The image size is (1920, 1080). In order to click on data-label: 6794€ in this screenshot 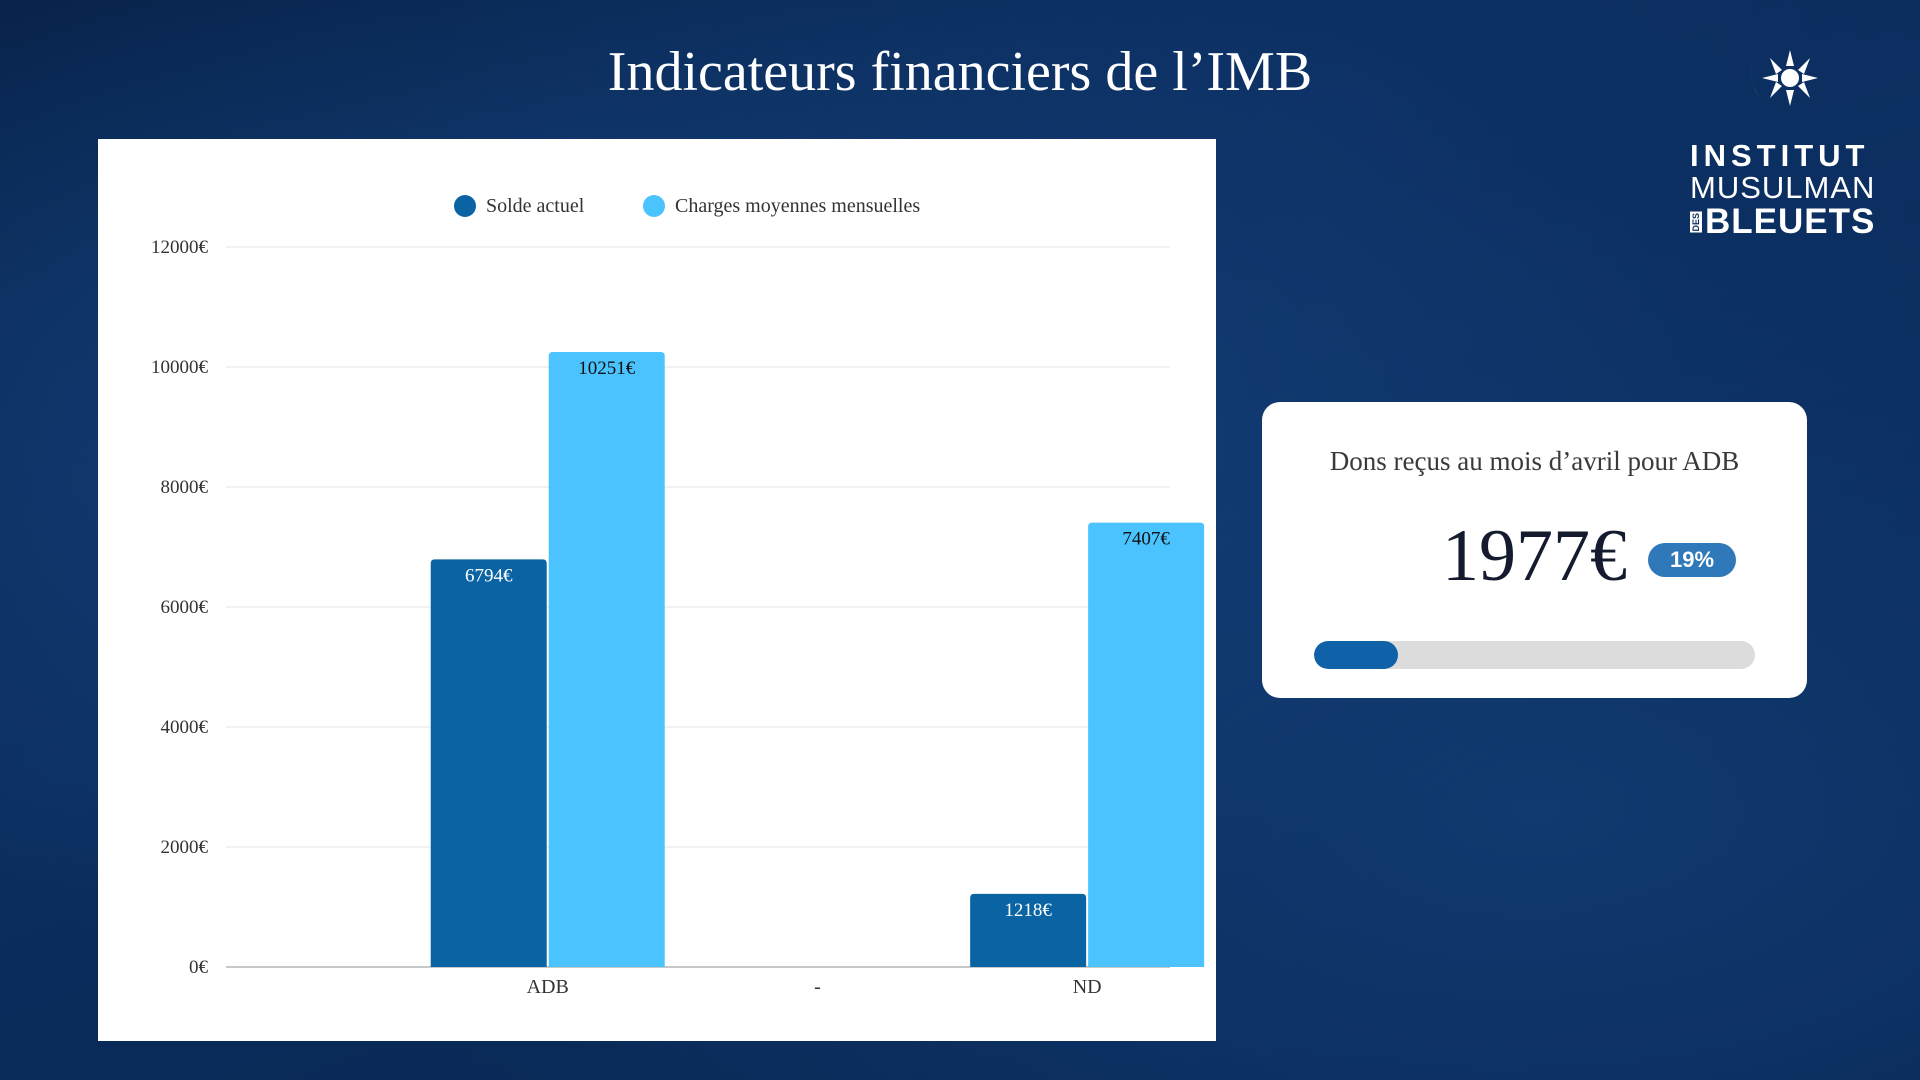, I will do `click(489, 575)`.